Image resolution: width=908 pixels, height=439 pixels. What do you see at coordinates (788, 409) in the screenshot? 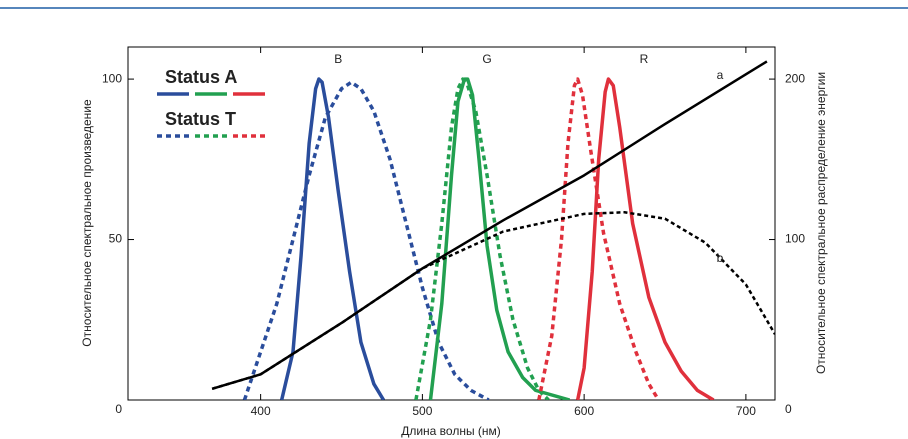
I see `y2-tick-label: 0` at bounding box center [788, 409].